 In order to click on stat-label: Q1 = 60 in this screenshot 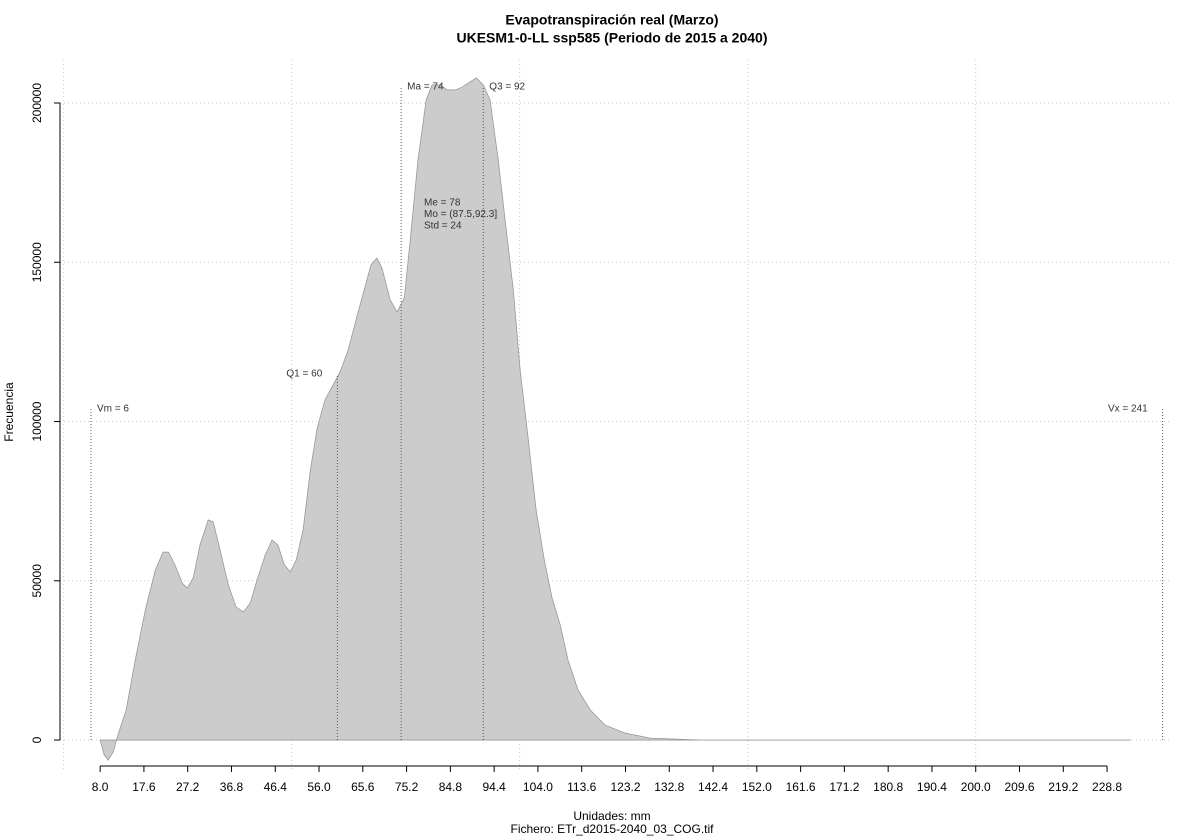, I will do `click(304, 374)`.